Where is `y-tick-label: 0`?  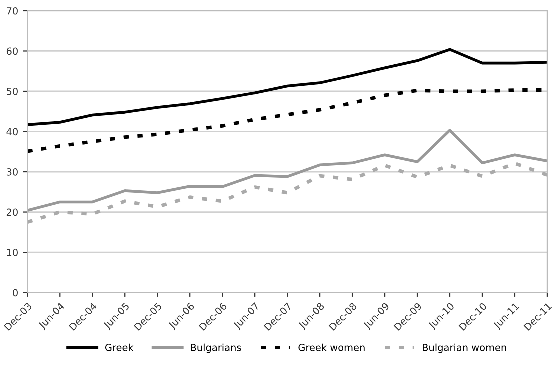 y-tick-label: 0 is located at coordinates (15, 293).